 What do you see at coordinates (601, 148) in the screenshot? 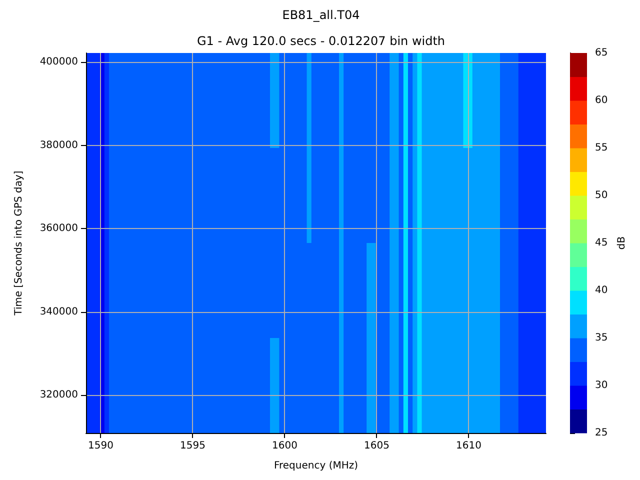
I see `color-bar-label: 55` at bounding box center [601, 148].